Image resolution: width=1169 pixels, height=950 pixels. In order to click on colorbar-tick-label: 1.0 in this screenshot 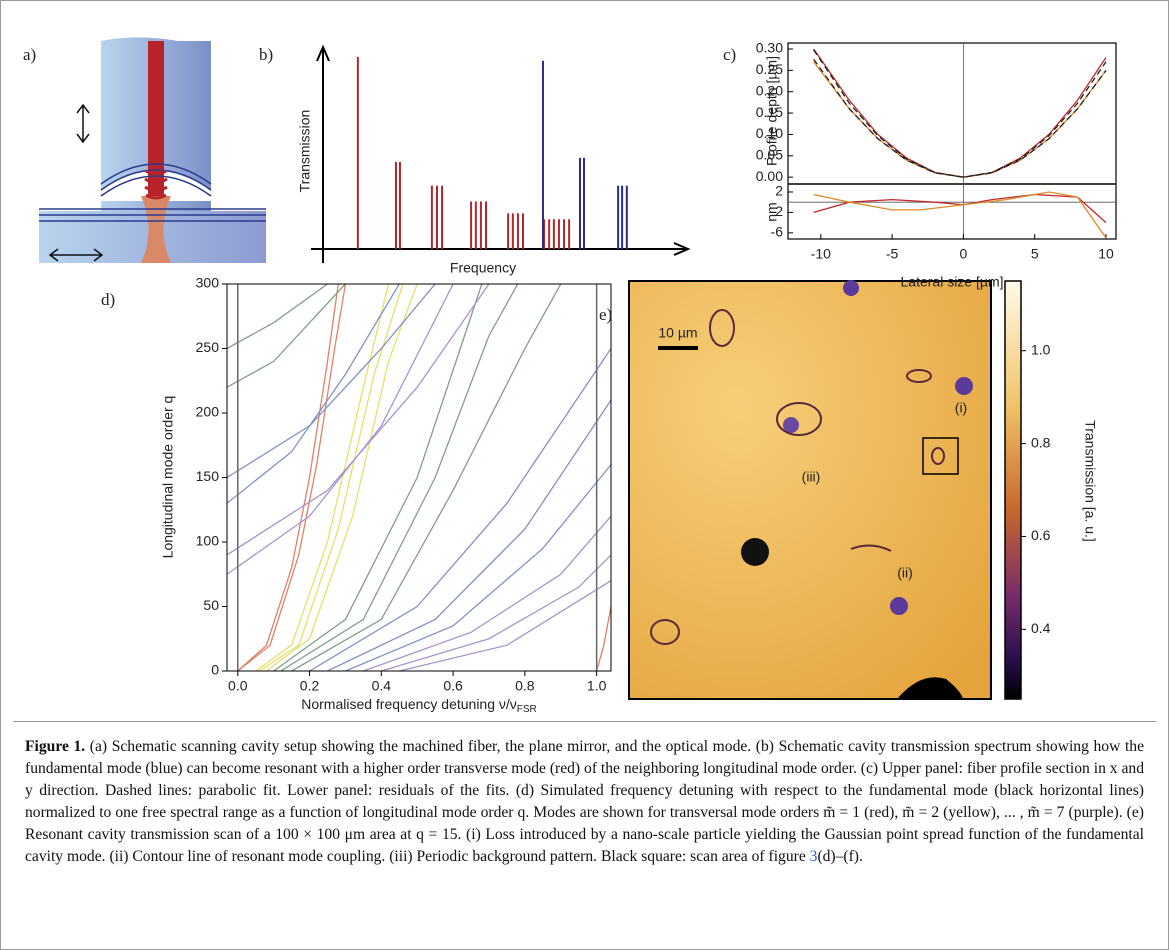, I will do `click(1041, 349)`.